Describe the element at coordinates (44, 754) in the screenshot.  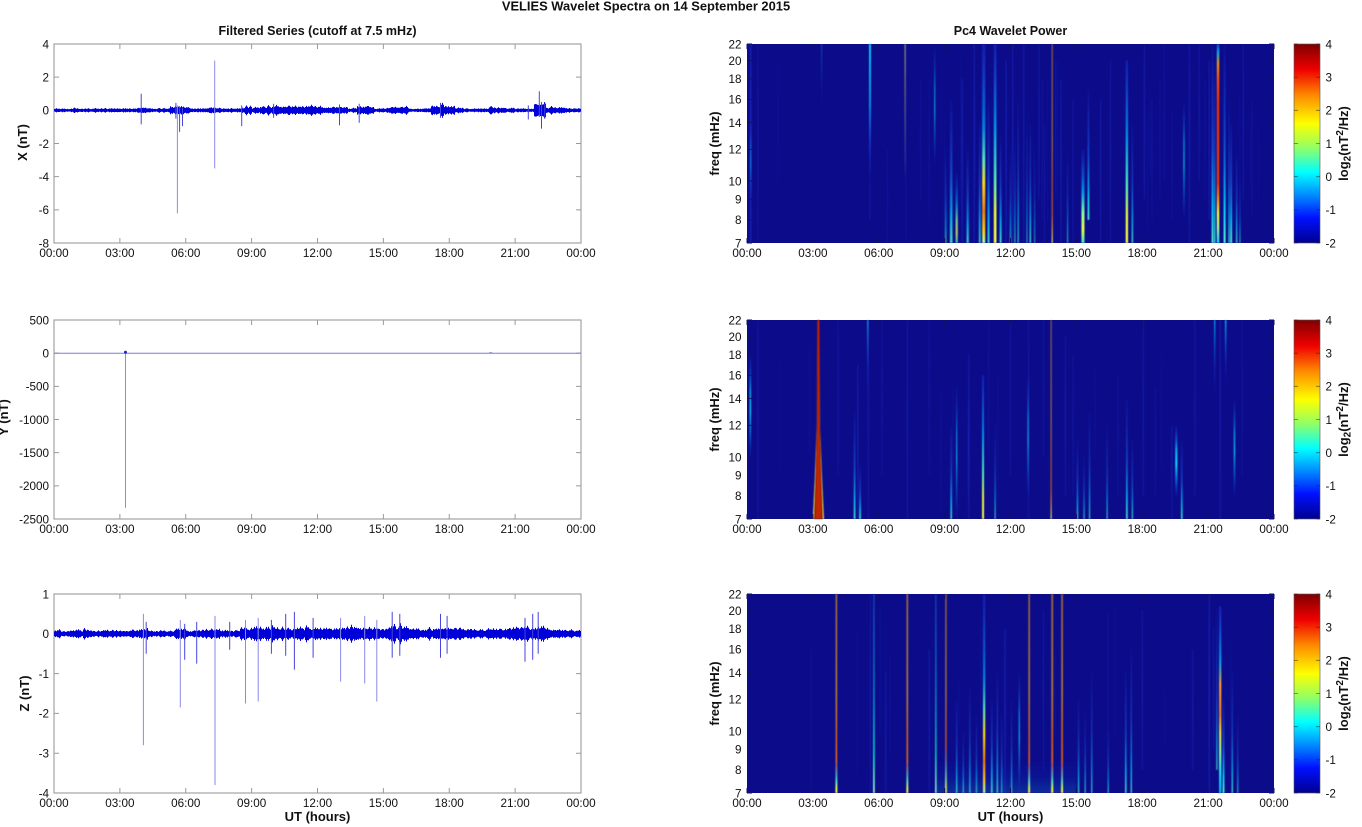
I see `svg-text: -3` at that location.